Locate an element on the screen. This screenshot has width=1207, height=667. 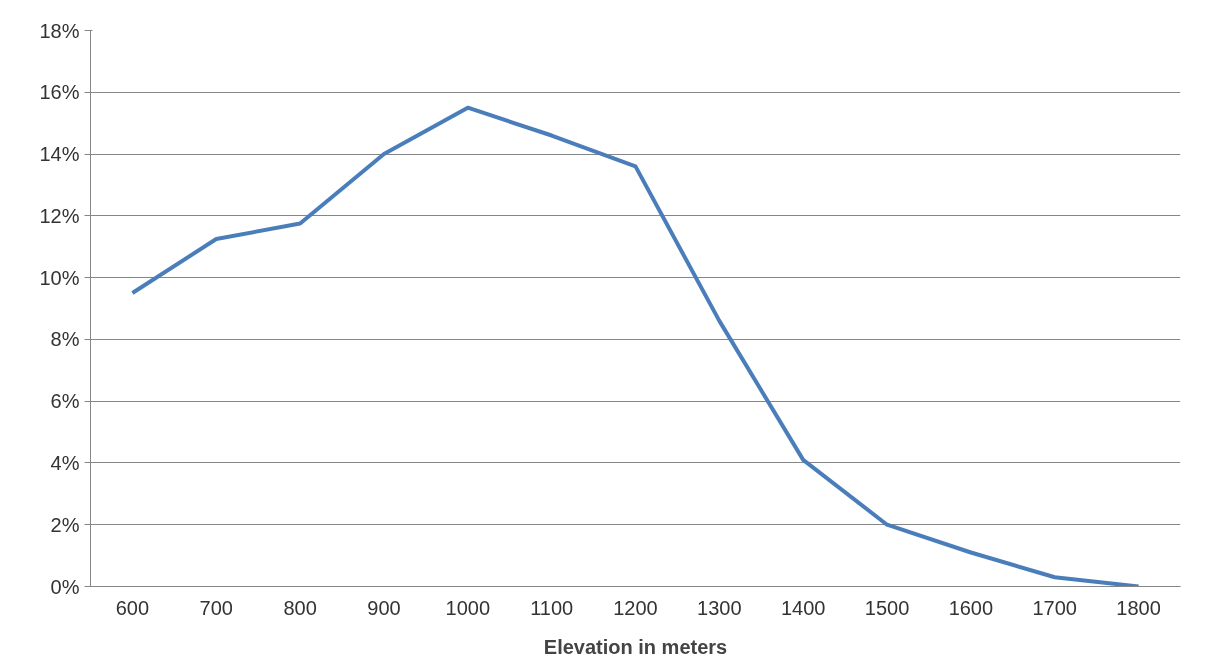
y-tick-label: 4% is located at coordinates (65, 462).